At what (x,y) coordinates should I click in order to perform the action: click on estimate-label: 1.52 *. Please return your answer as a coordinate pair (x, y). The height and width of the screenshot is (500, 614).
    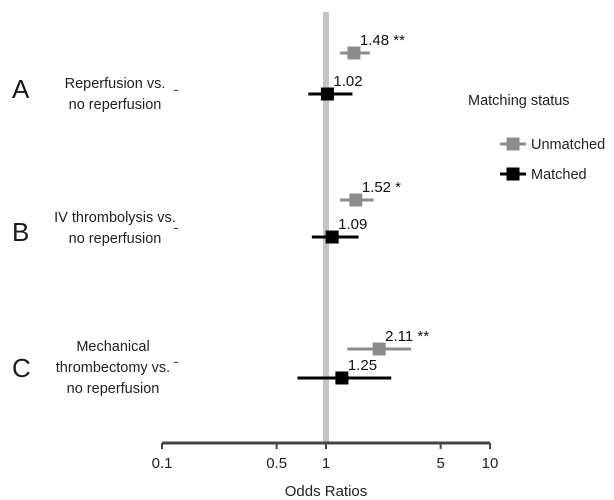
    Looking at the image, I should click on (381, 187).